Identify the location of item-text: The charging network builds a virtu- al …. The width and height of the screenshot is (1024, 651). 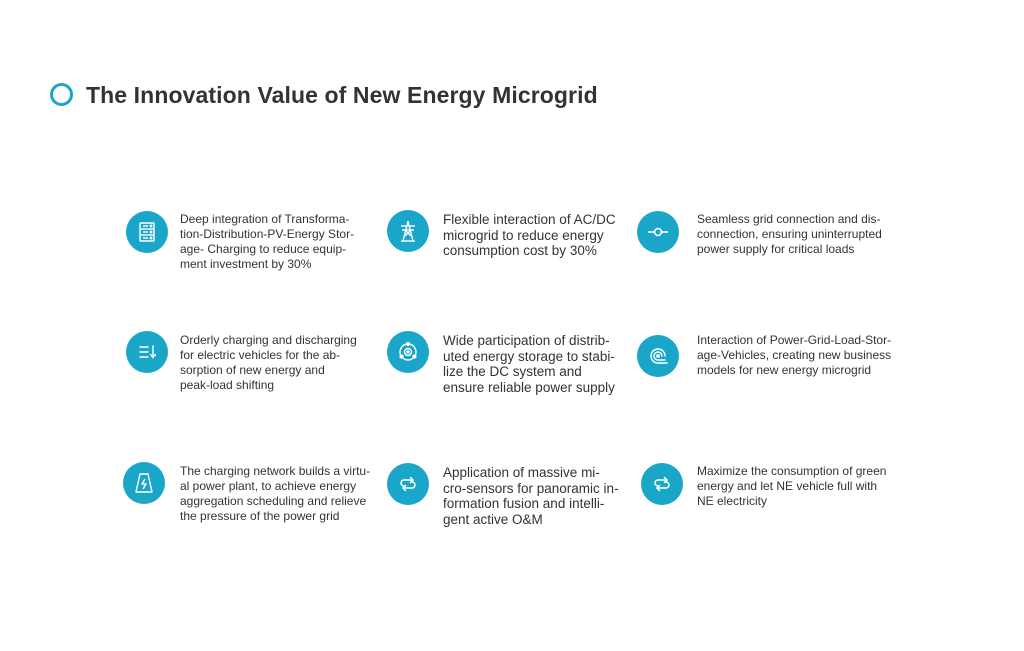
(275, 493).